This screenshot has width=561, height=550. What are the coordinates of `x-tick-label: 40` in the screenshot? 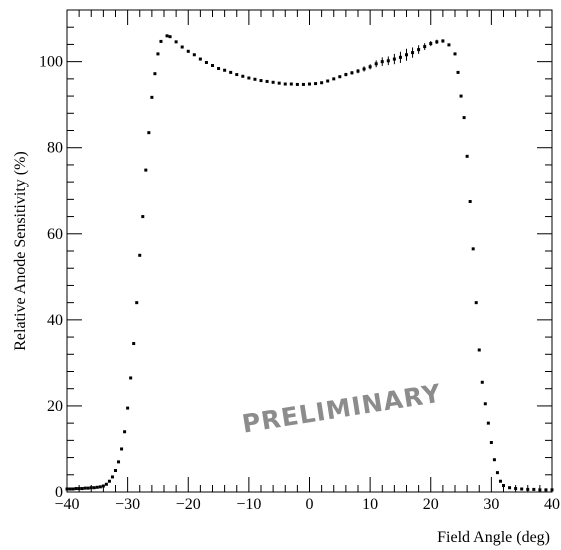 It's located at (552, 504).